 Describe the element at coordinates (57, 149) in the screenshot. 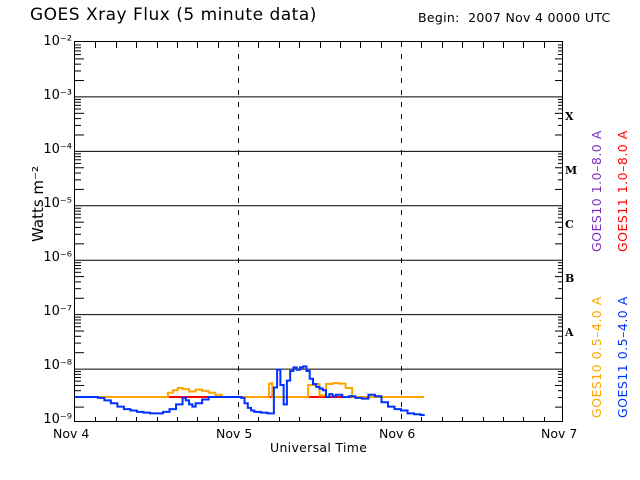

I see `y-tick-label: 10⁻⁴` at that location.